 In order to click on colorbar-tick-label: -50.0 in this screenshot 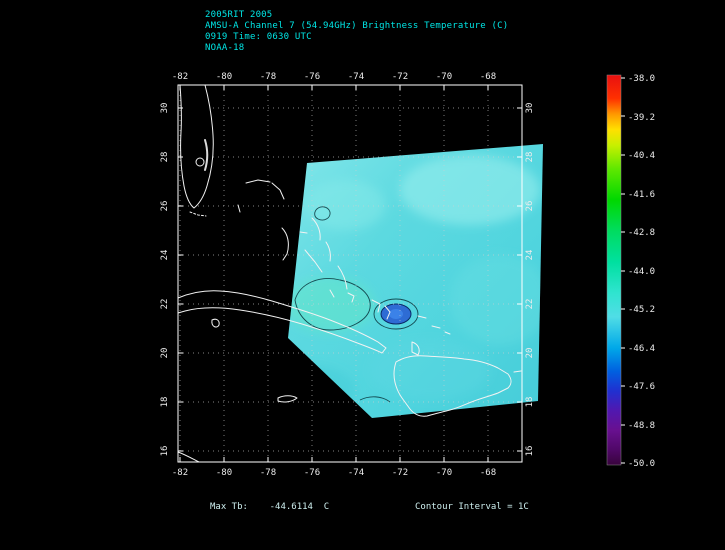, I will do `click(641, 464)`.